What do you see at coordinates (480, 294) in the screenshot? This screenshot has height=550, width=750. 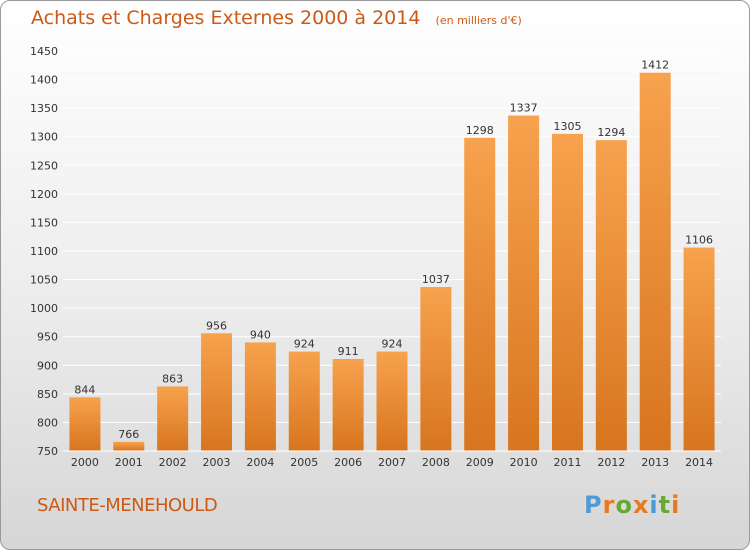 I see `bar-2009` at bounding box center [480, 294].